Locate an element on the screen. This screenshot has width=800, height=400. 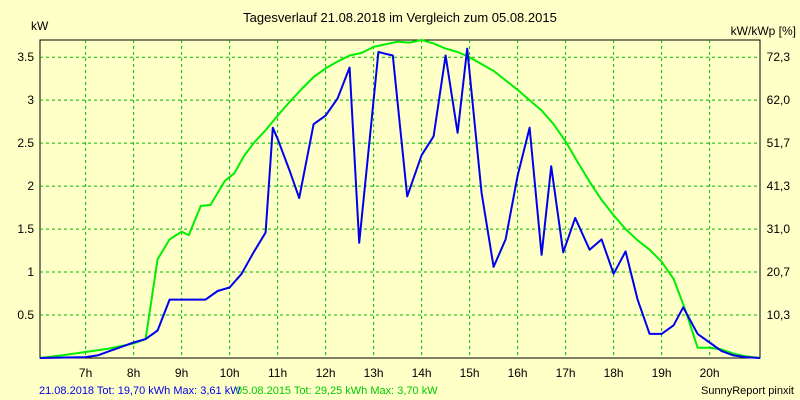
y-right-tick-label: 72,3 is located at coordinates (779, 57).